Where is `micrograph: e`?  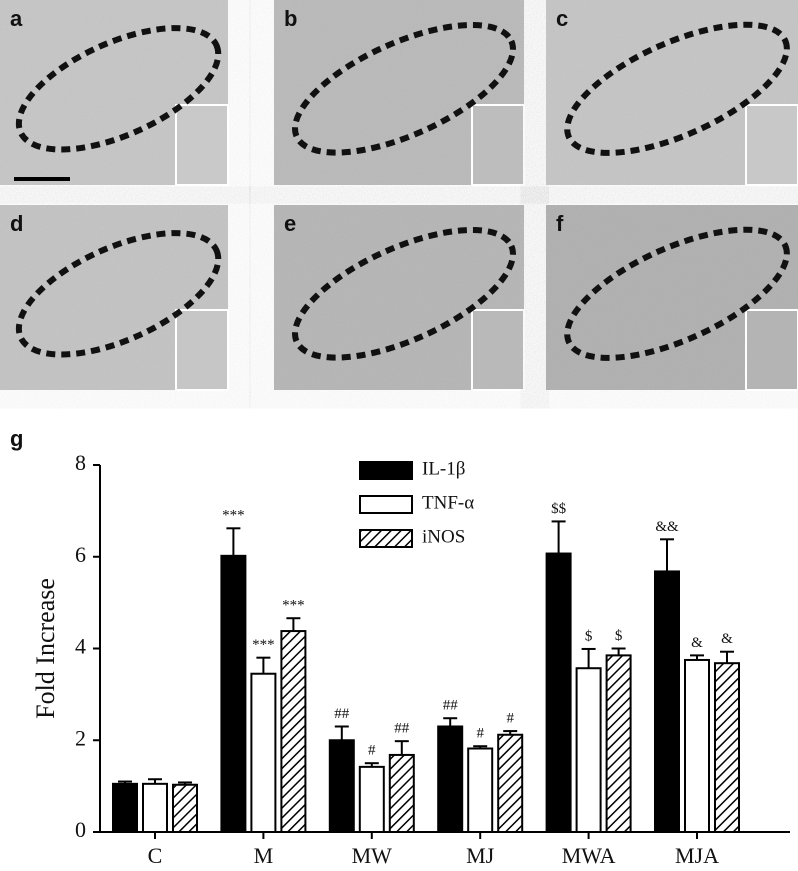 micrograph: e is located at coordinates (399, 298).